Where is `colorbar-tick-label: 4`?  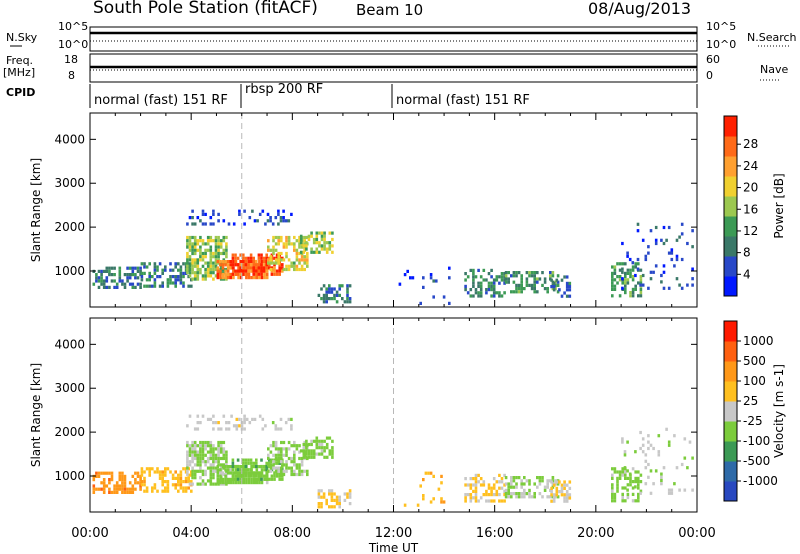 colorbar-tick-label: 4 is located at coordinates (747, 274).